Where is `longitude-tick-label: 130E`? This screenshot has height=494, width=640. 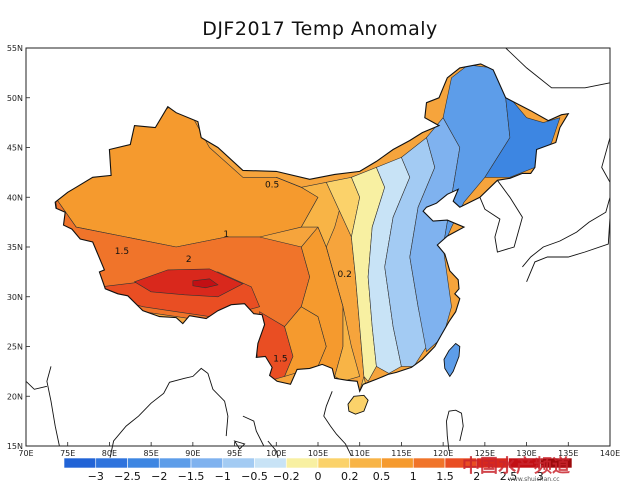
longitude-tick-label: 130E is located at coordinates (526, 453).